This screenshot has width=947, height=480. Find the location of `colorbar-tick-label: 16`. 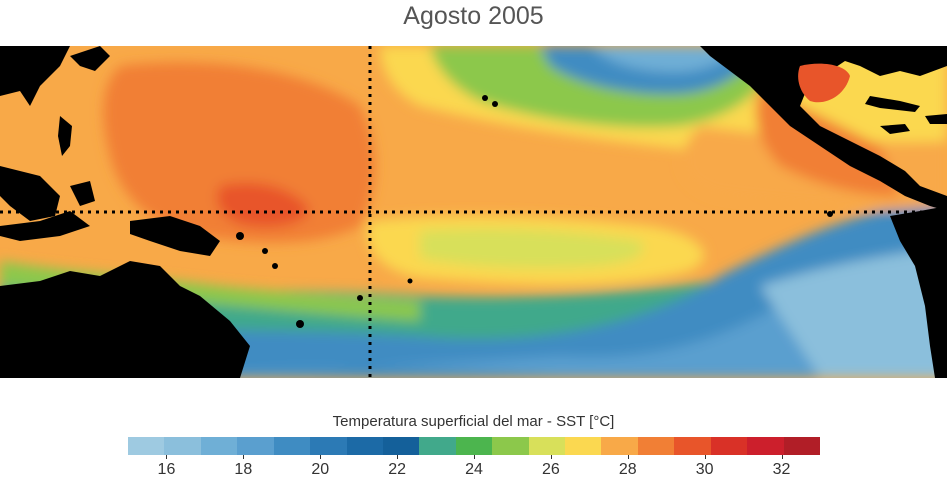

colorbar-tick-label: 16 is located at coordinates (166, 469).